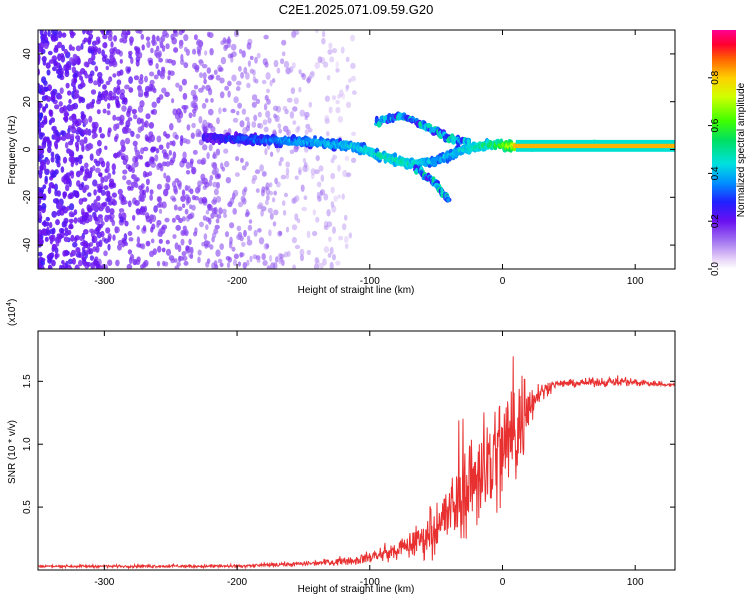 The image size is (750, 600). What do you see at coordinates (395, 155) in the screenshot?
I see `spectrogram-ridge-cell` at bounding box center [395, 155].